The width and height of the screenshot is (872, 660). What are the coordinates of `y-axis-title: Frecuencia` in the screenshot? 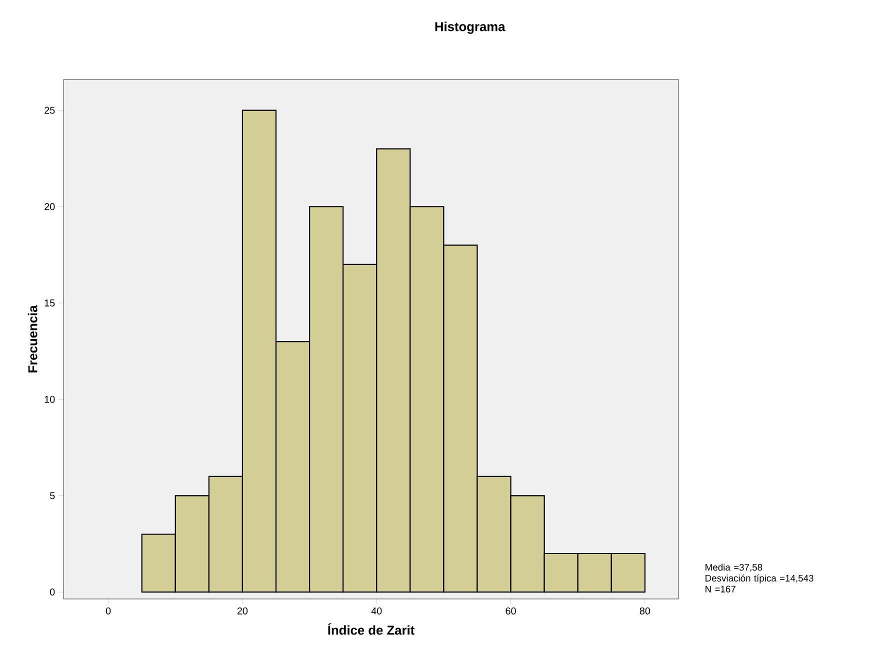 It's located at (33, 339).